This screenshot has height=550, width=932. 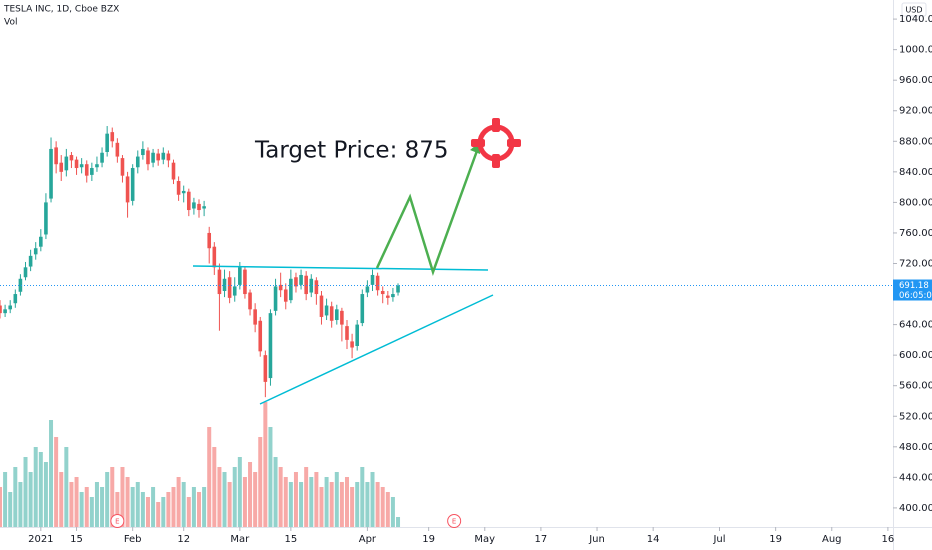 I want to click on volume-label: Vol, so click(x=10, y=23).